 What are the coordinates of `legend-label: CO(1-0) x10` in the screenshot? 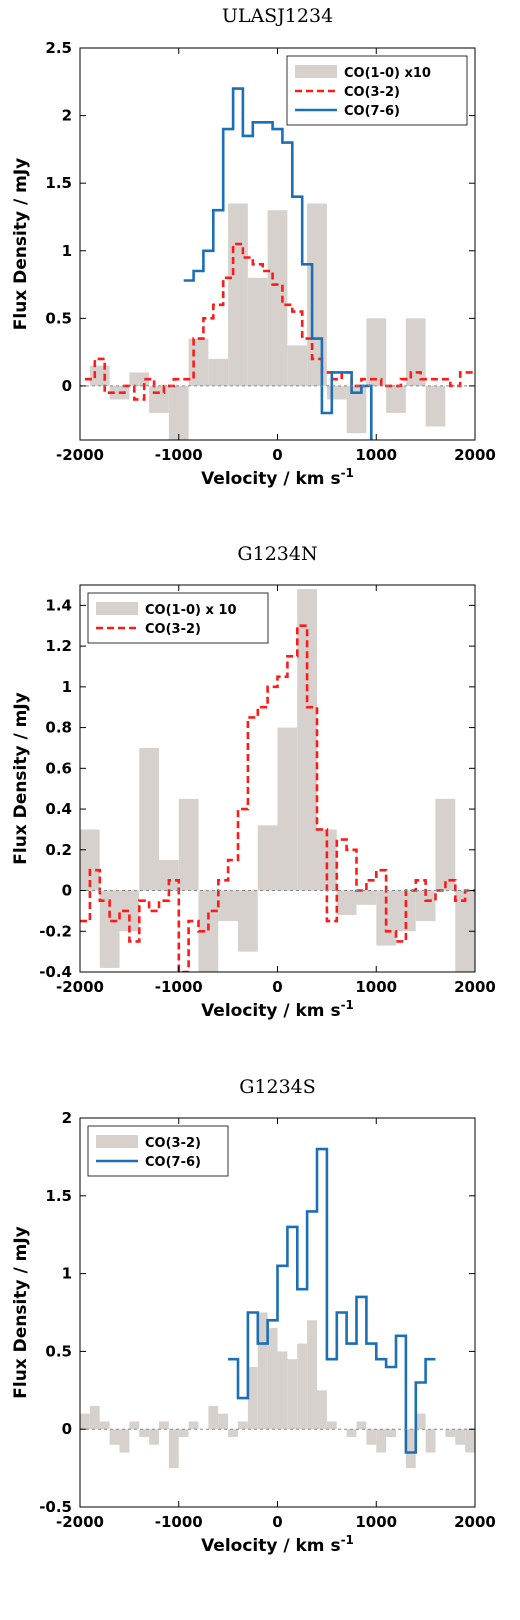 It's located at (387, 73).